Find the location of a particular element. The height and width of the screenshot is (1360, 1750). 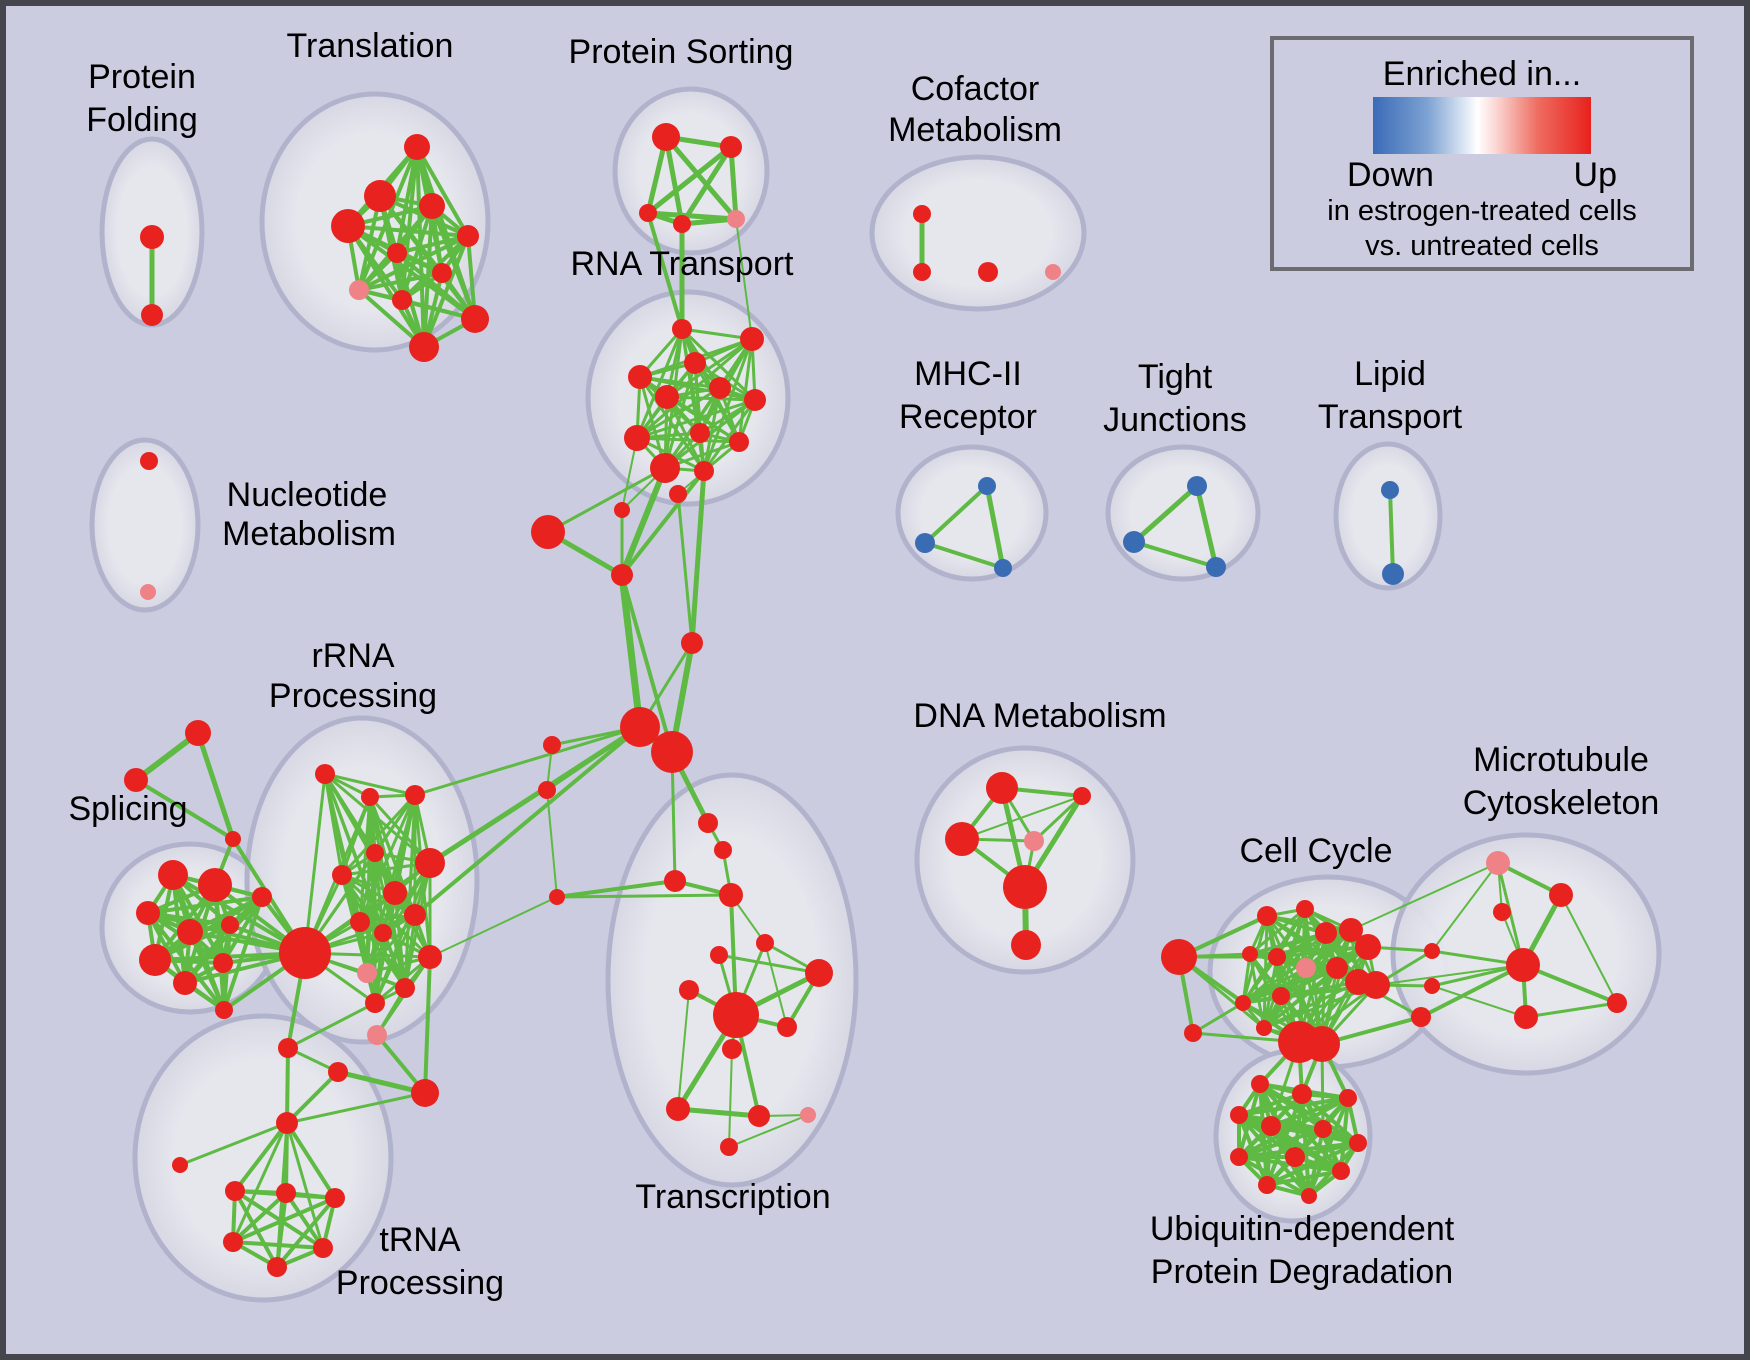

node-tc7 is located at coordinates (819, 973).